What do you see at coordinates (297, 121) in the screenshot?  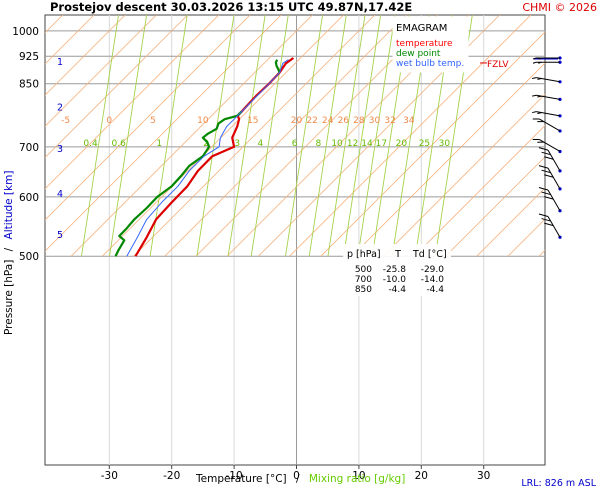 I see `dry-adiabat-label: 20` at bounding box center [297, 121].